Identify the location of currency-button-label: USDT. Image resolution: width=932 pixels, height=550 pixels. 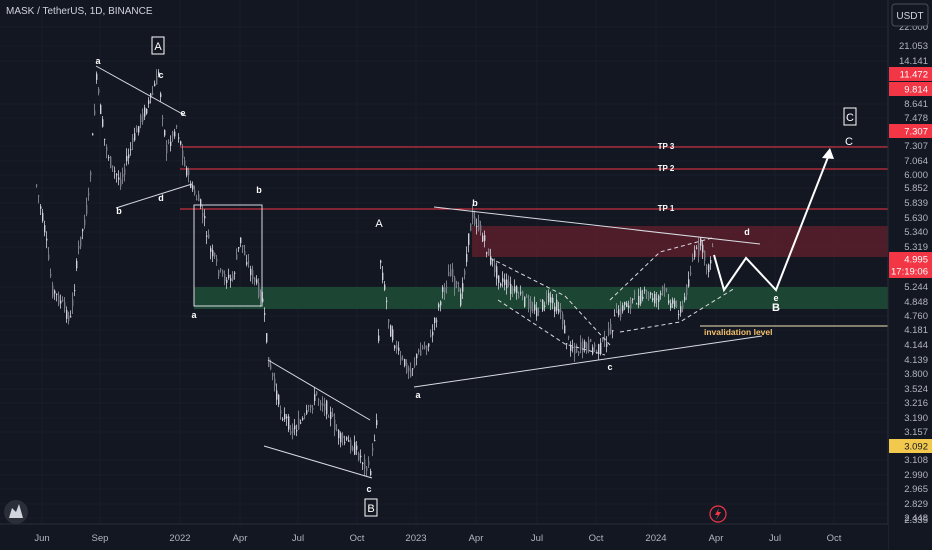
(909, 16).